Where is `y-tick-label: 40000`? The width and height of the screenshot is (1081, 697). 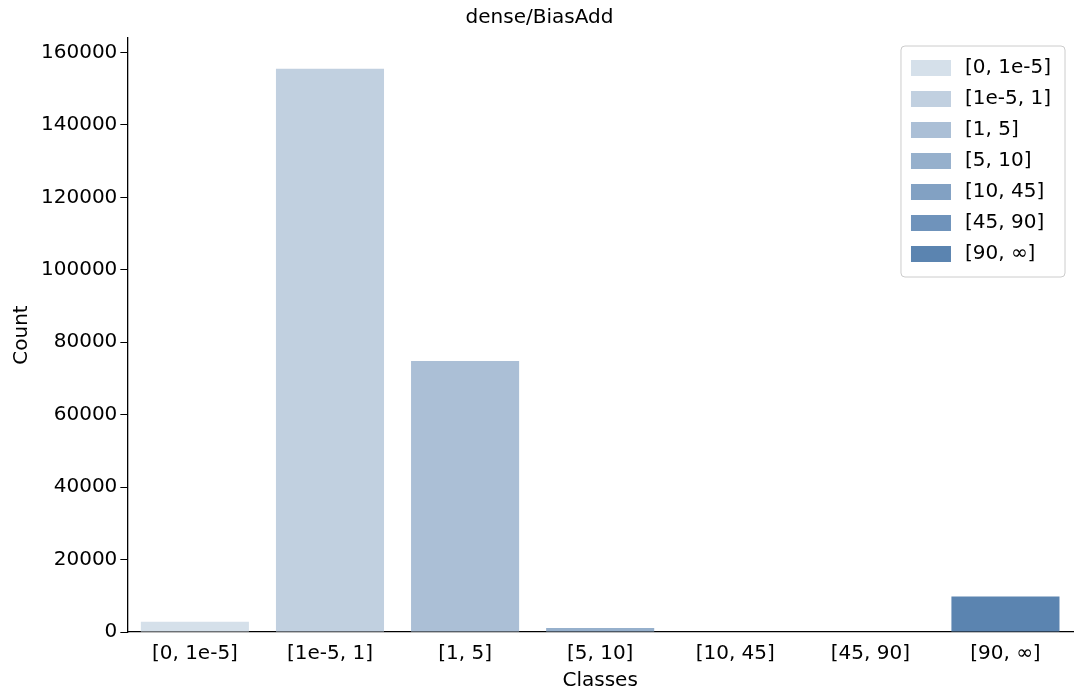
y-tick-label: 40000 is located at coordinates (85, 485).